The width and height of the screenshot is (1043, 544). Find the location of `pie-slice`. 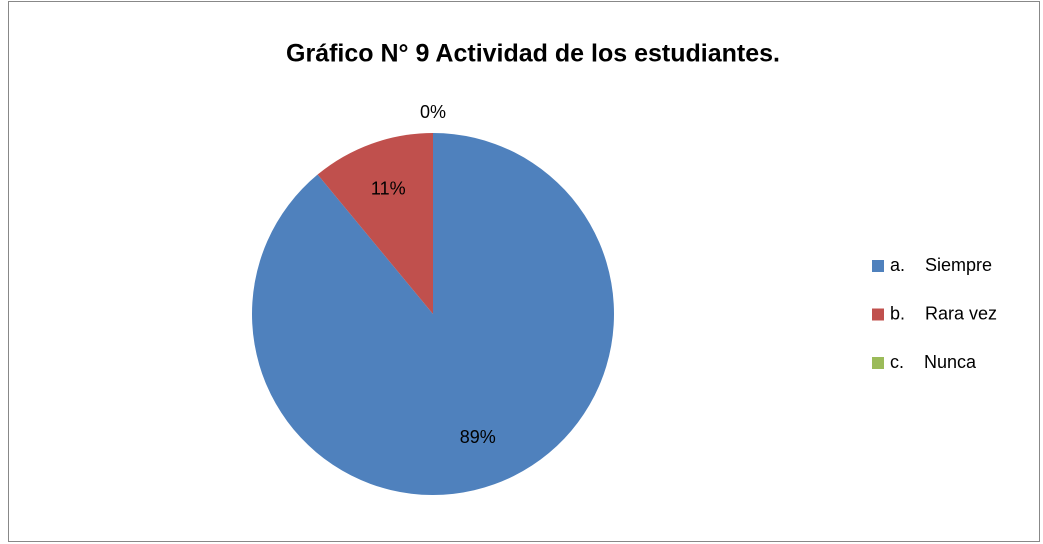

pie-slice is located at coordinates (375, 223).